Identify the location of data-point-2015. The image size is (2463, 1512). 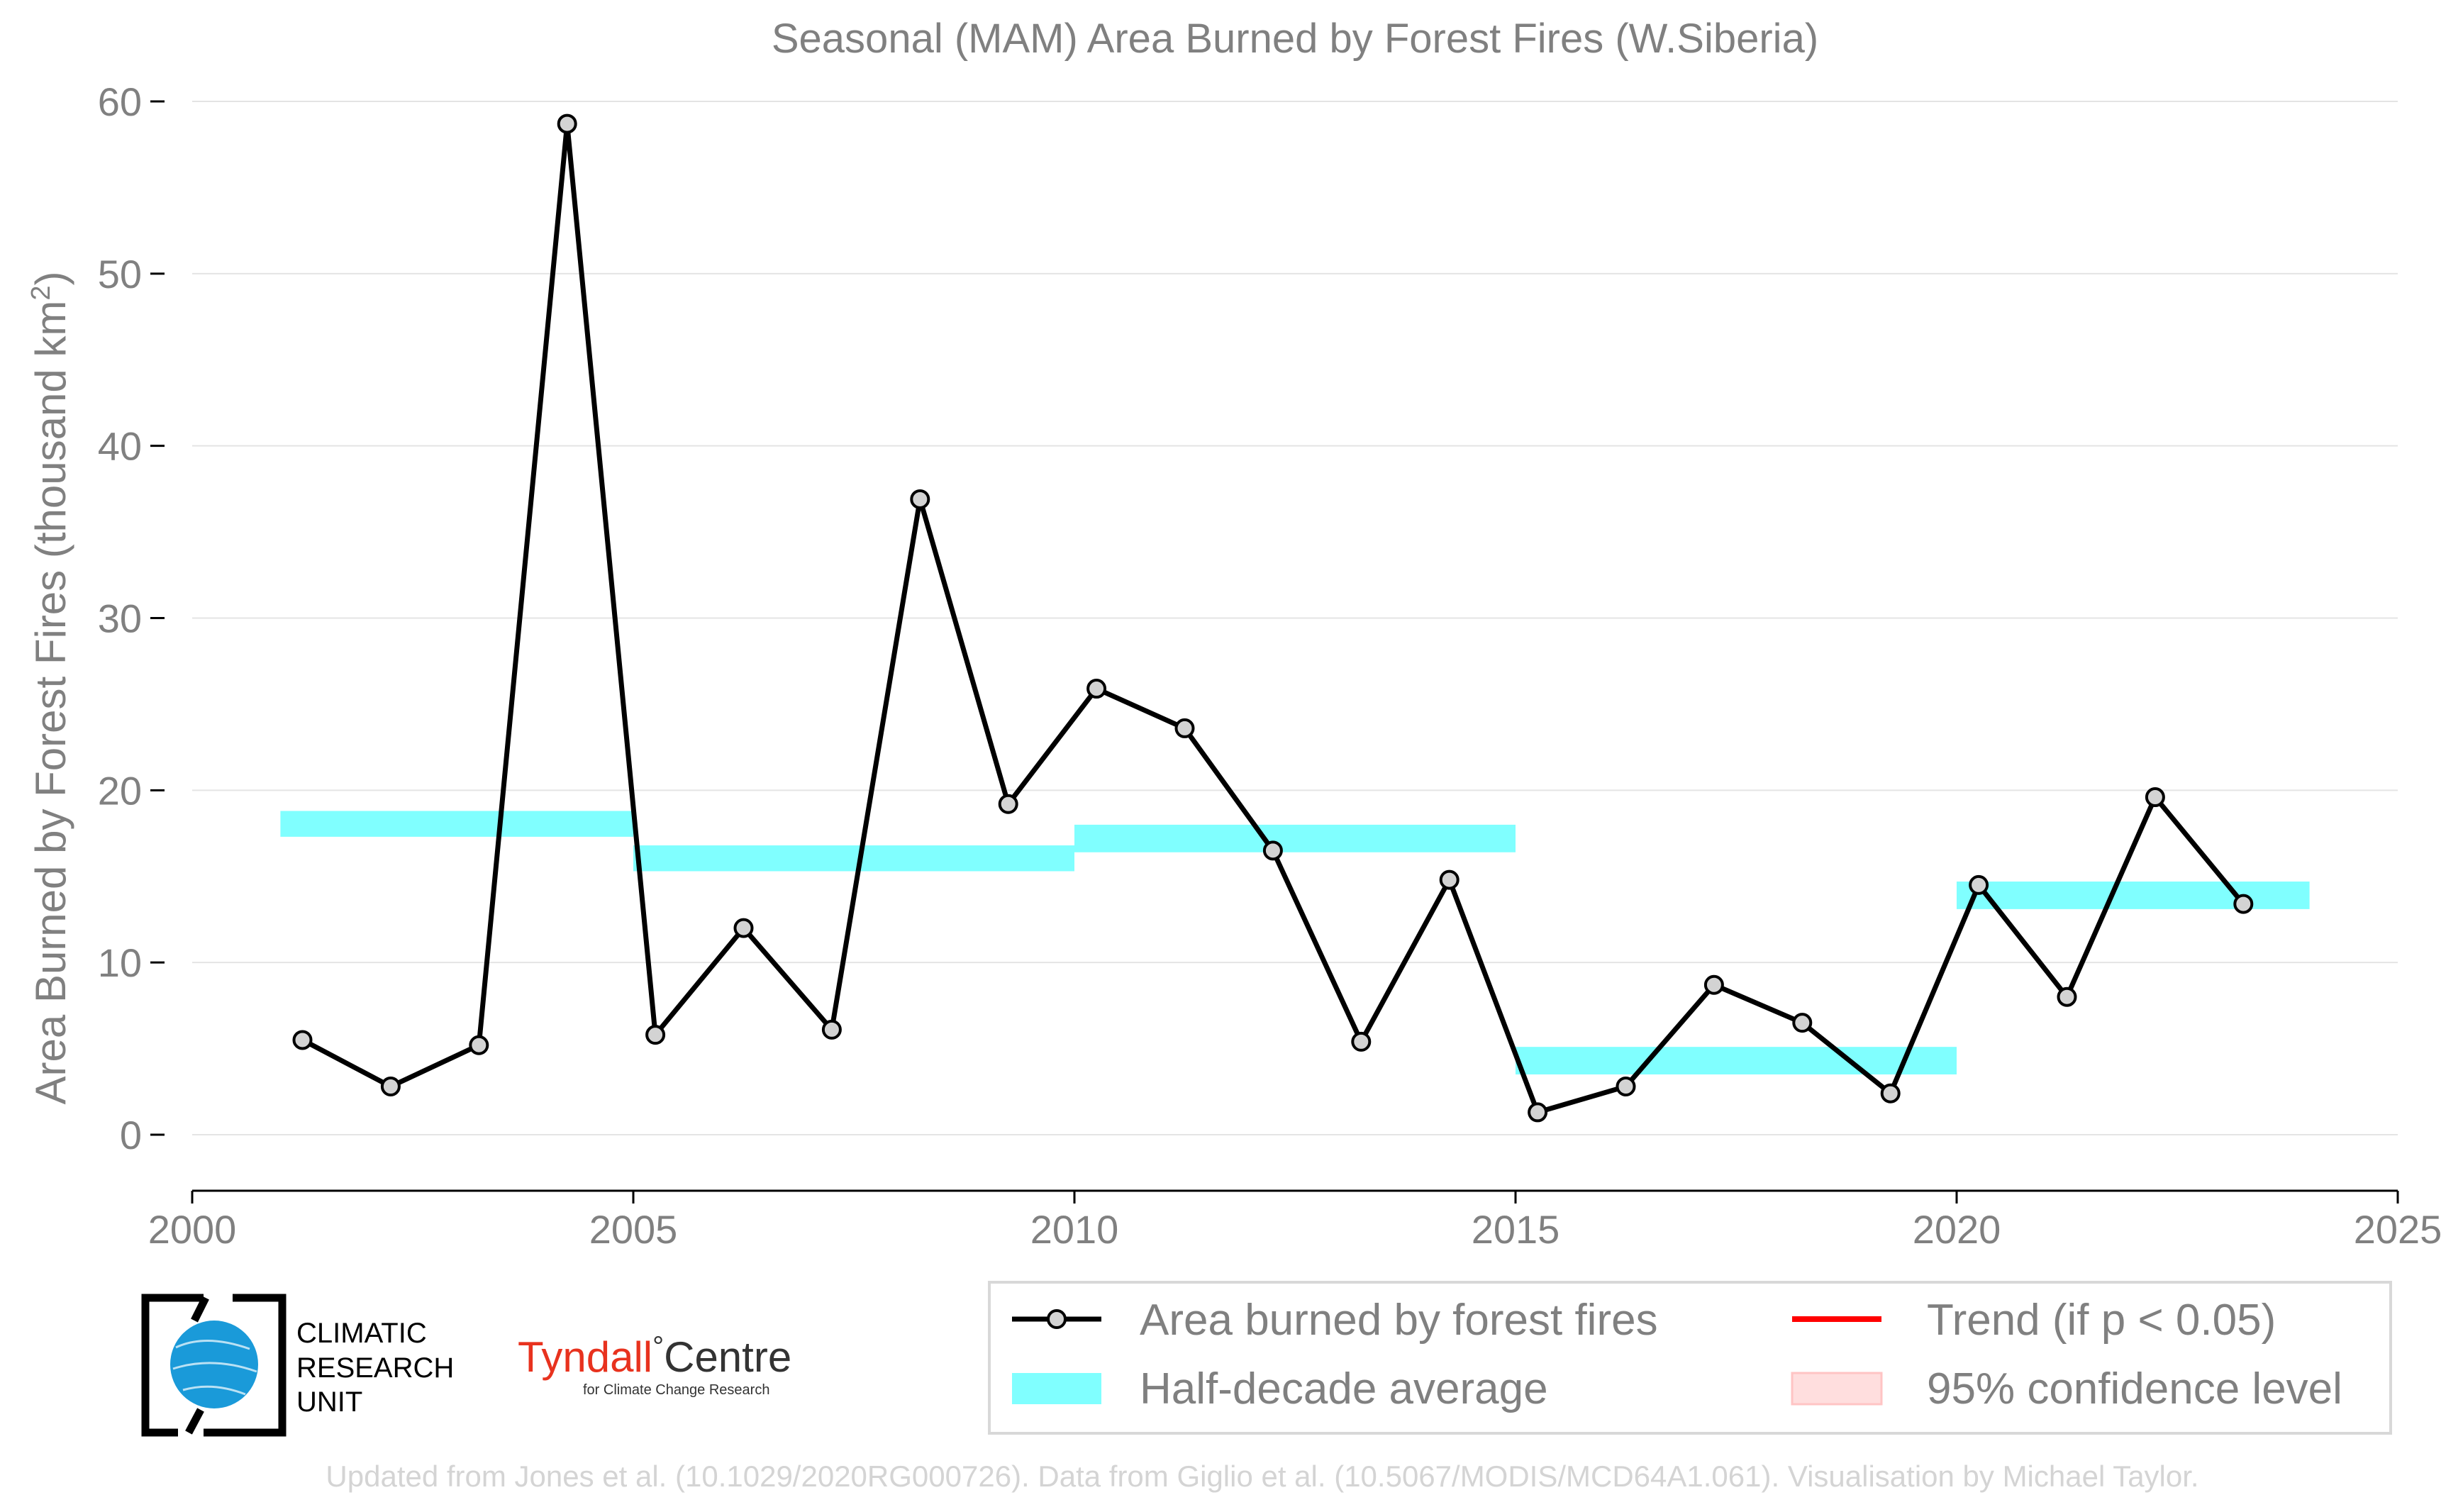
(1538, 1112).